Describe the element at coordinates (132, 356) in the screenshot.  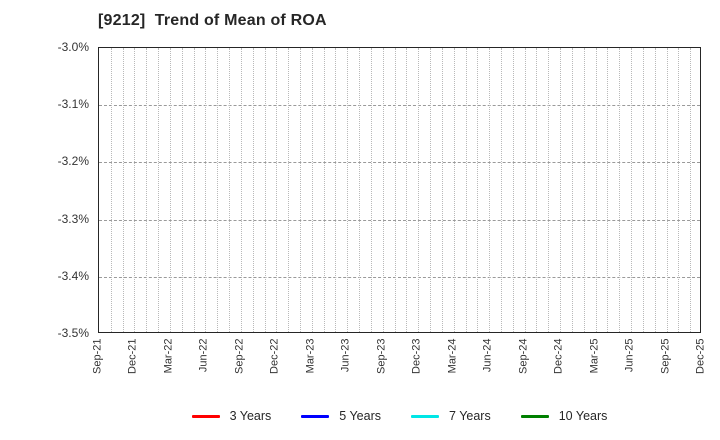
I see `x-tick-label: Dec-21` at that location.